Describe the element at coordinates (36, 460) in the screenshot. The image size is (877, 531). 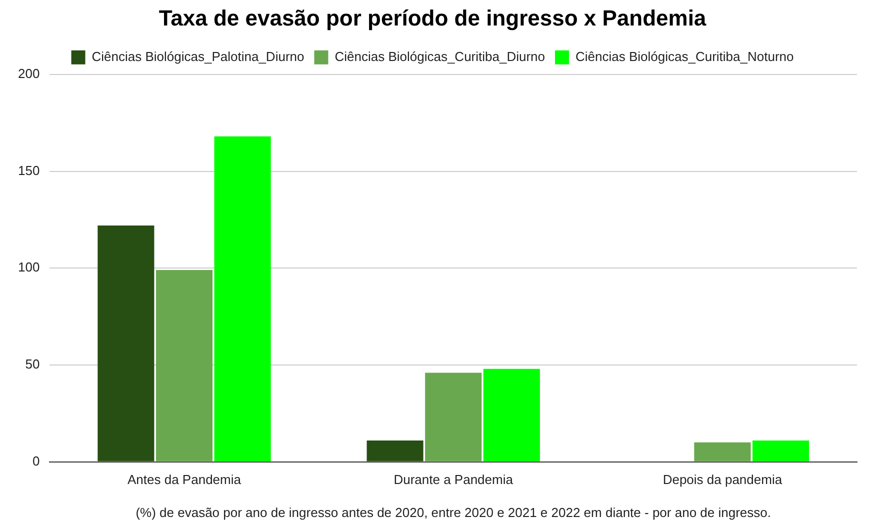
I see `y-tick-label: 0` at that location.